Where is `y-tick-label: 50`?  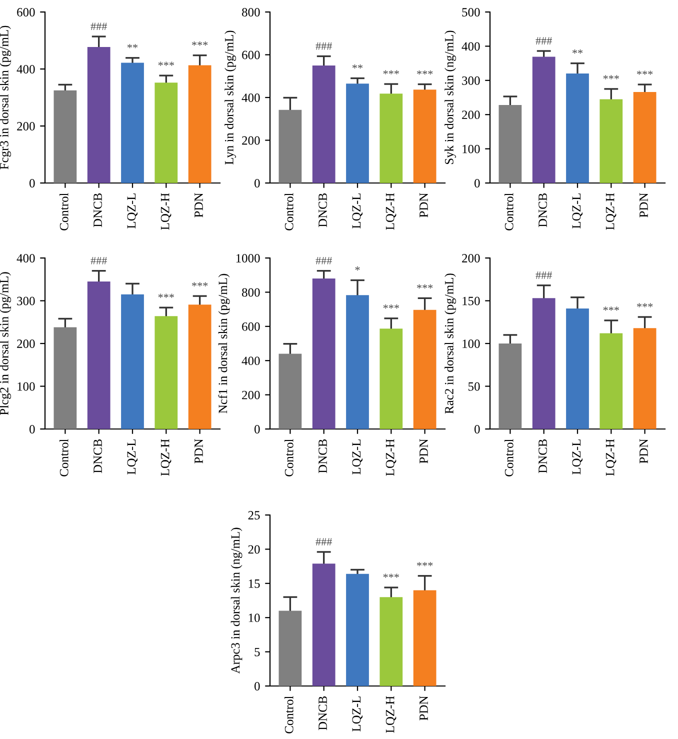 y-tick-label: 50 is located at coordinates (474, 386).